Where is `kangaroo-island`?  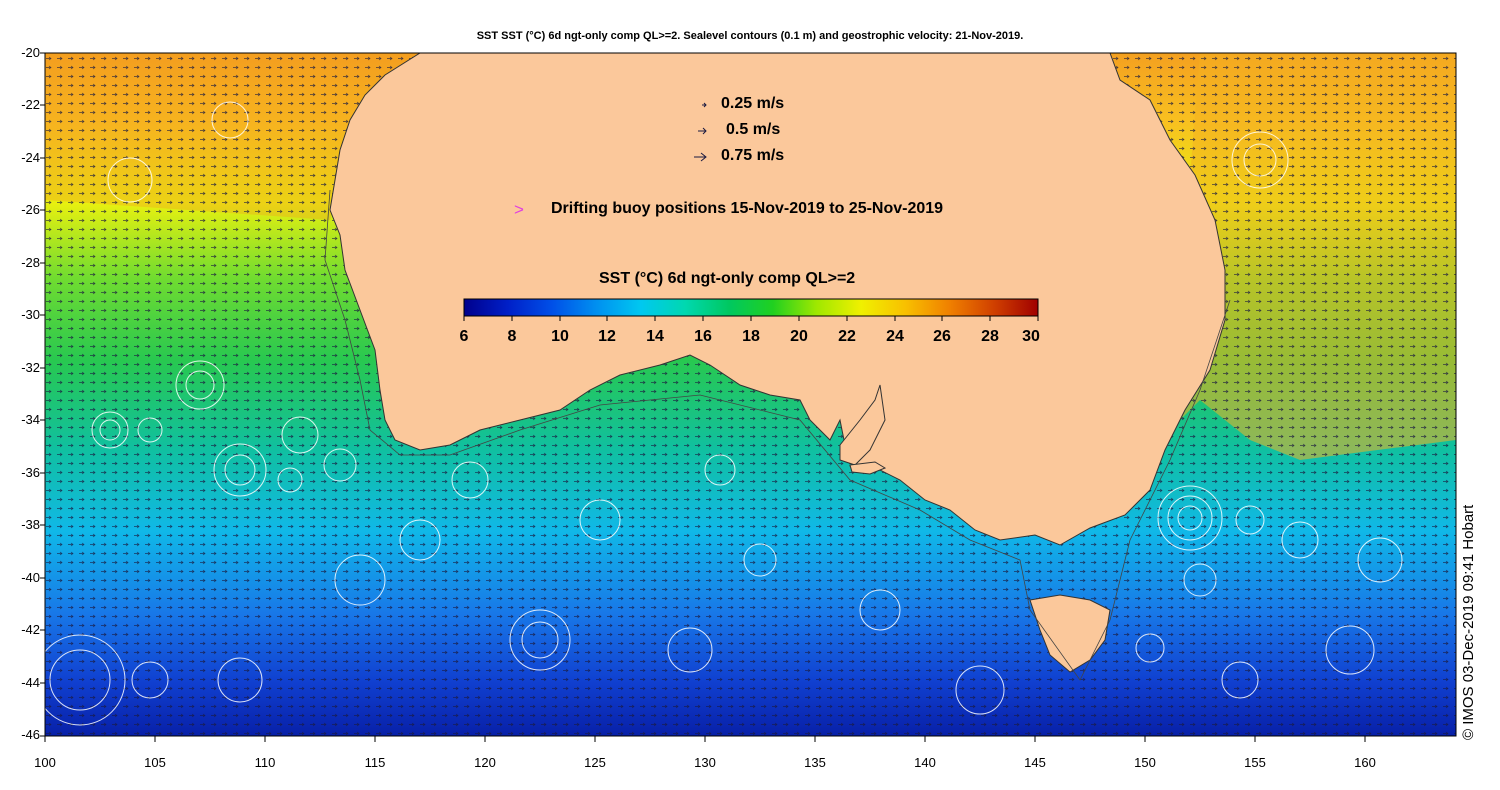 kangaroo-island is located at coordinates (868, 468).